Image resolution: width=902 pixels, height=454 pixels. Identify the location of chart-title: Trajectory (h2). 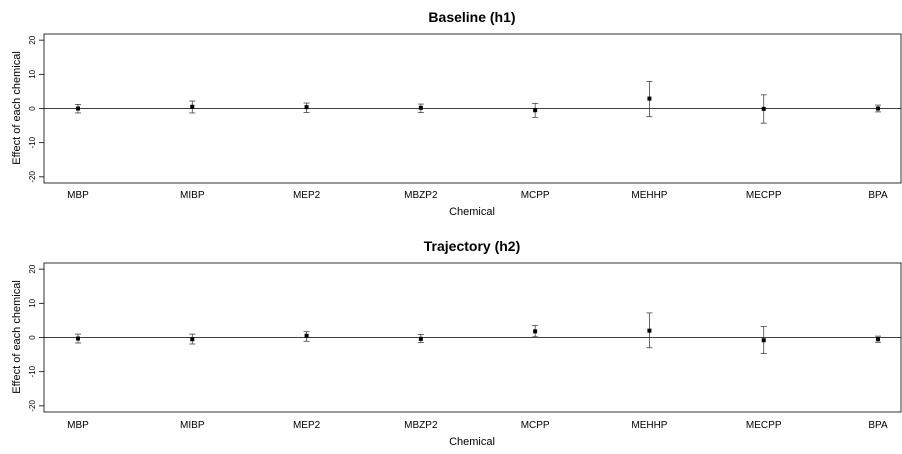
(472, 246).